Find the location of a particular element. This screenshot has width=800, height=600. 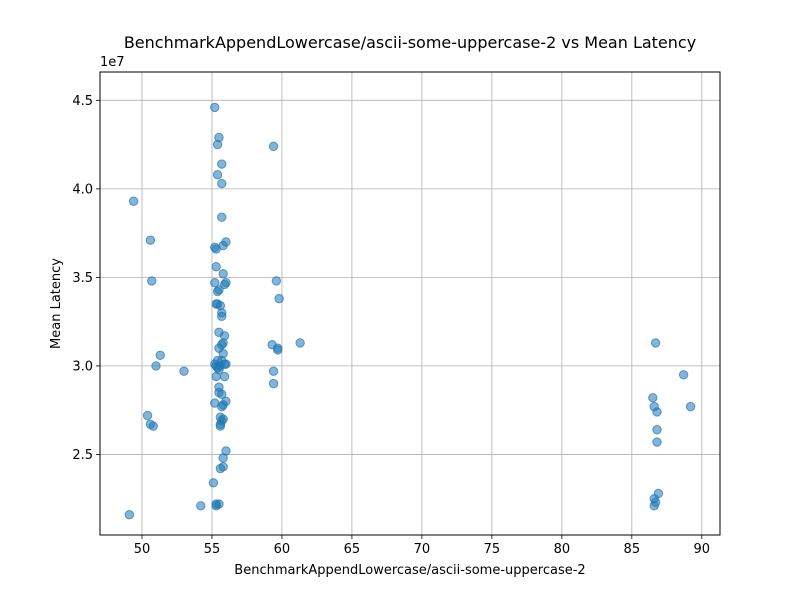

x-tick-label: 50 is located at coordinates (142, 549).